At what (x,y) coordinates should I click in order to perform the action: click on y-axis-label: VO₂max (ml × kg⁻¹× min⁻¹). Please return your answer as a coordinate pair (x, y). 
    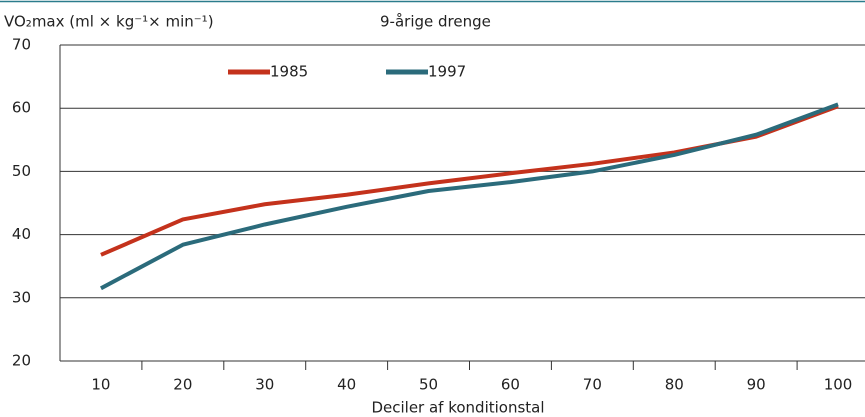
    Looking at the image, I should click on (109, 22).